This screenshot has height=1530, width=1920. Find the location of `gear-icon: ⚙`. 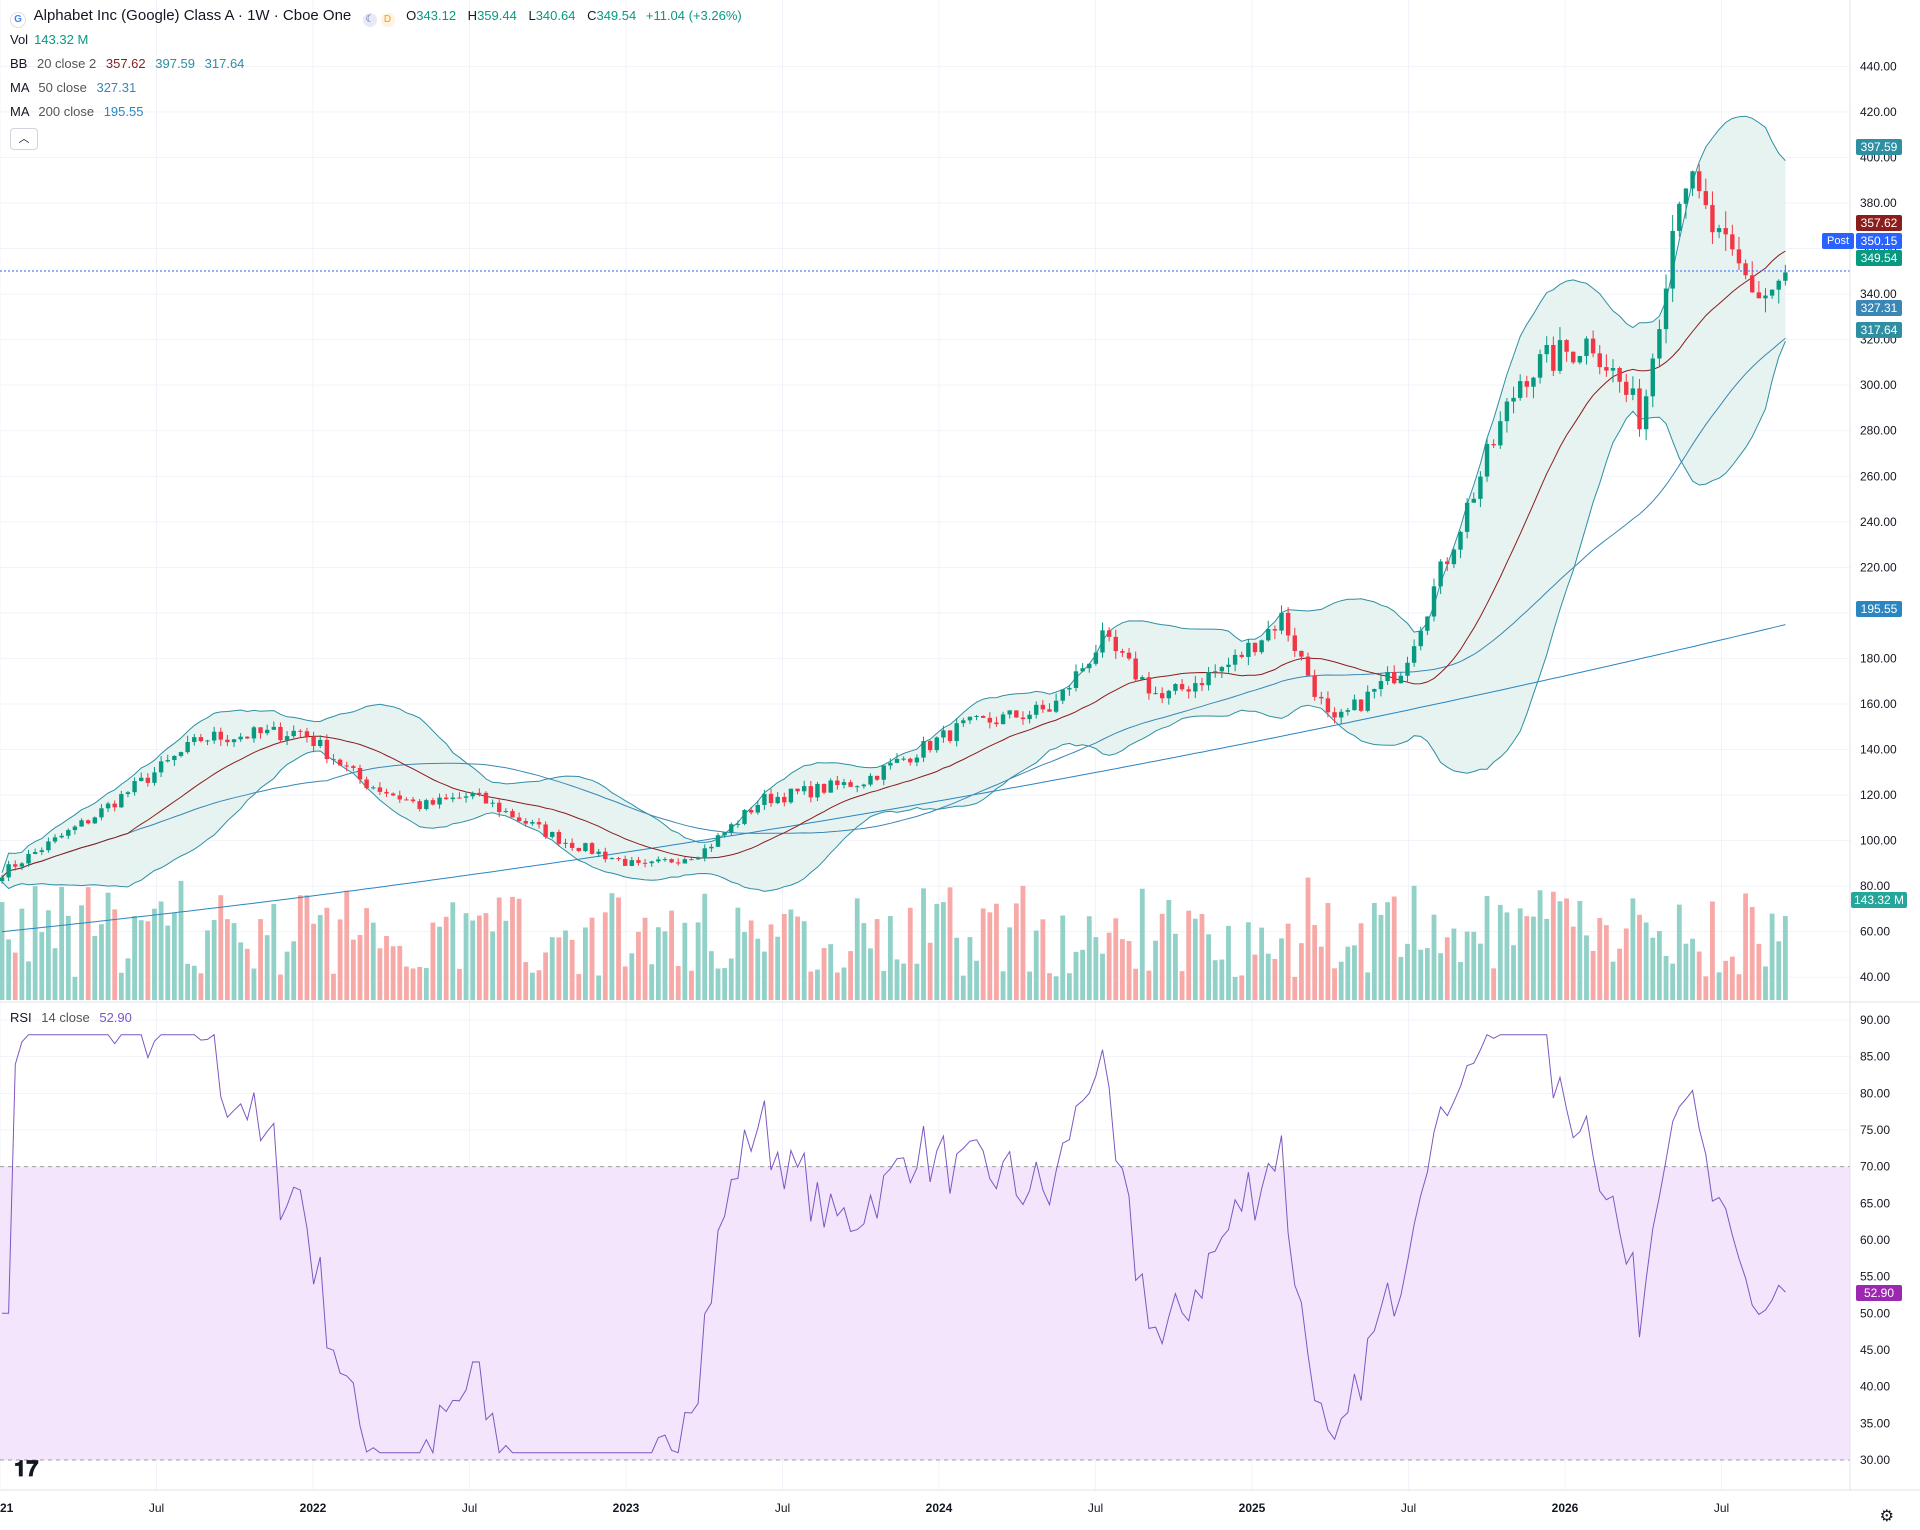

gear-icon: ⚙ is located at coordinates (1886, 1516).